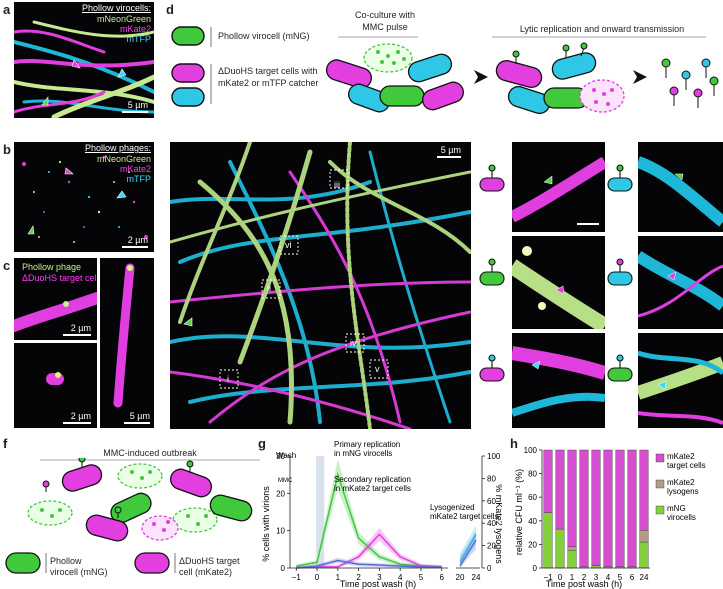  Describe the element at coordinates (676, 508) in the screenshot. I see `h-legend-label-2-a: mNG` at that location.